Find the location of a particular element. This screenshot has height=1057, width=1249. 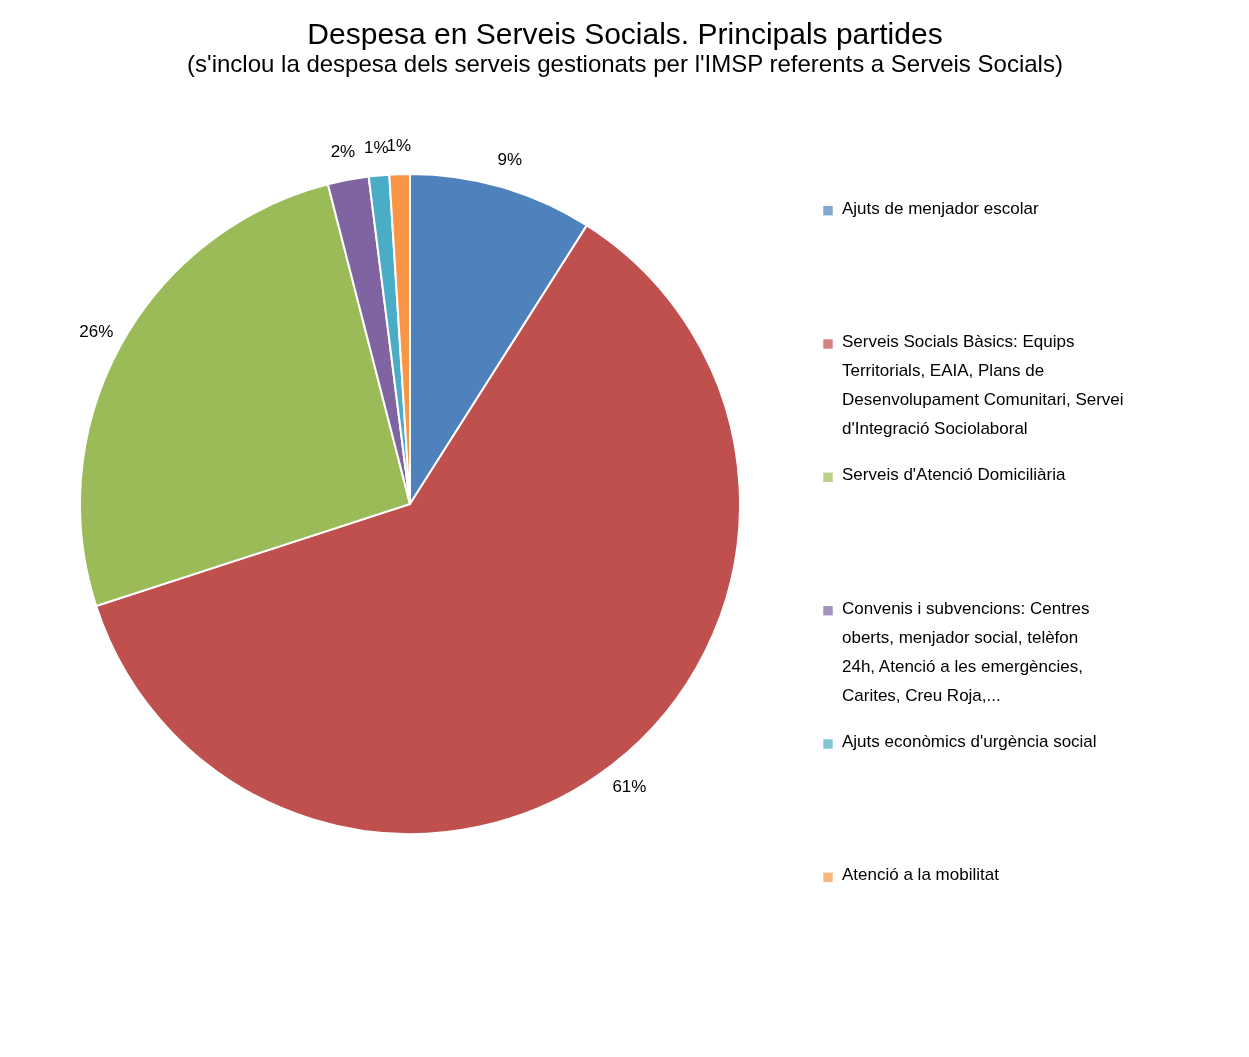

chart-title: Despesa en Serveis Socials. Principals partides is located at coordinates (625, 34).